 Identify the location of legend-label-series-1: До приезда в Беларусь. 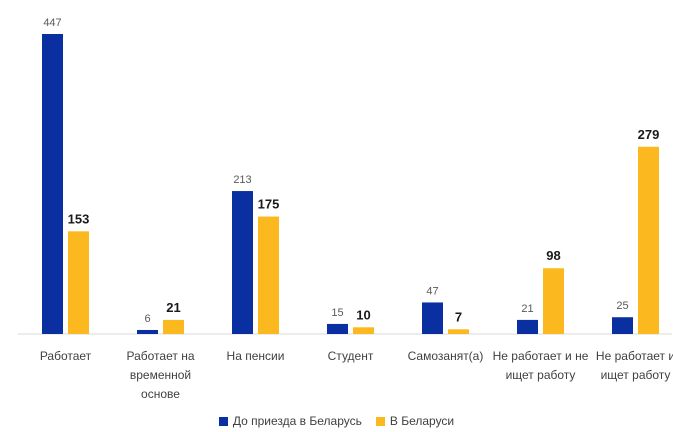
(297, 421).